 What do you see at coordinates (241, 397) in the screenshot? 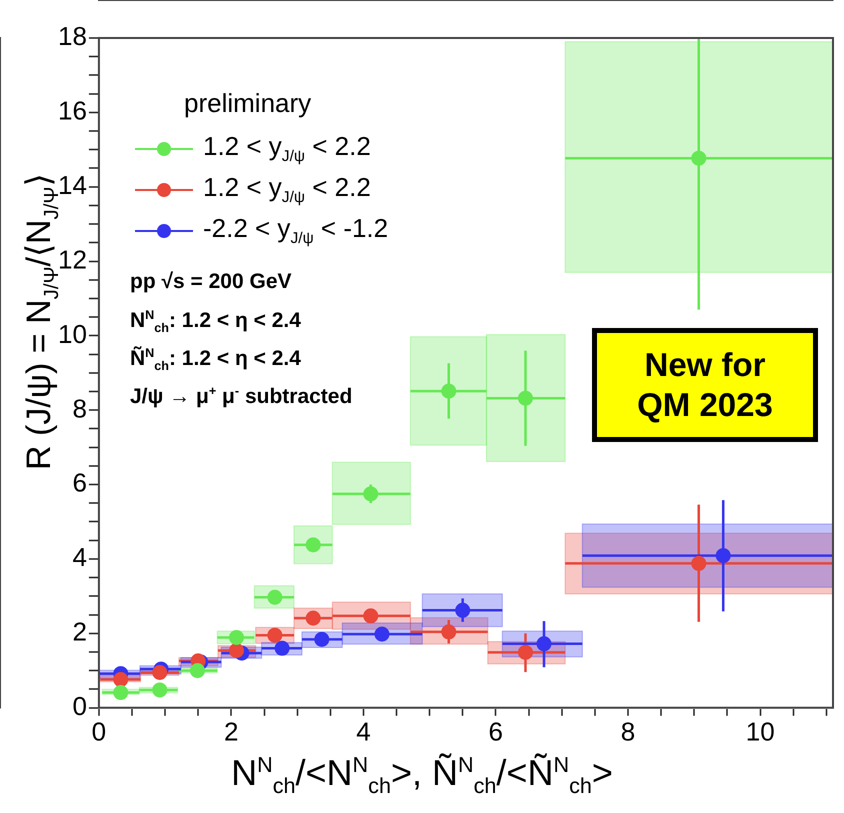
I see `annotation: J/ψ → μ$^{+}$ μ$^{-}$ subtracted` at bounding box center [241, 397].